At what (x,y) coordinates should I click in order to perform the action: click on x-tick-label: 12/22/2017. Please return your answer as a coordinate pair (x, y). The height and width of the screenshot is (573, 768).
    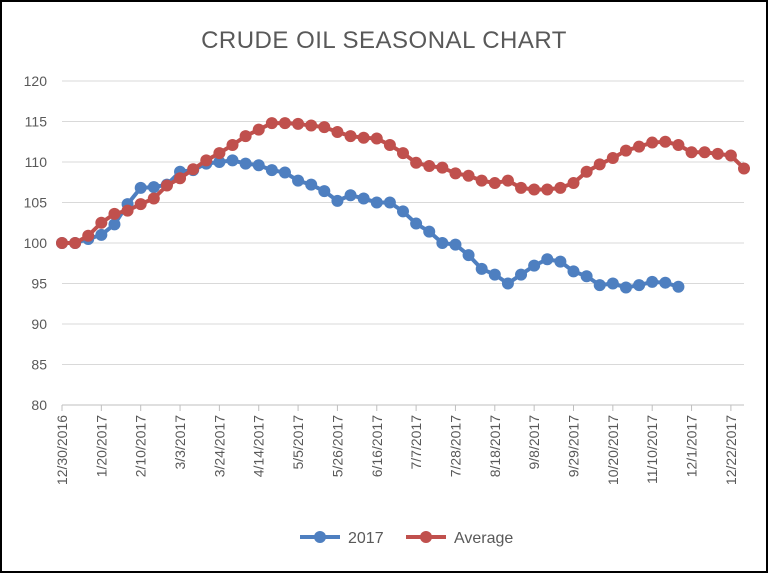
    Looking at the image, I should click on (731, 450).